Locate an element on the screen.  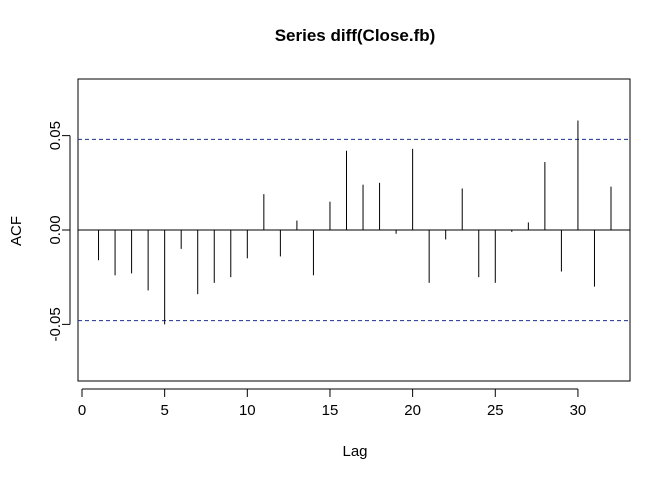
chart-title: Series diff(Close.fb) is located at coordinates (355, 35).